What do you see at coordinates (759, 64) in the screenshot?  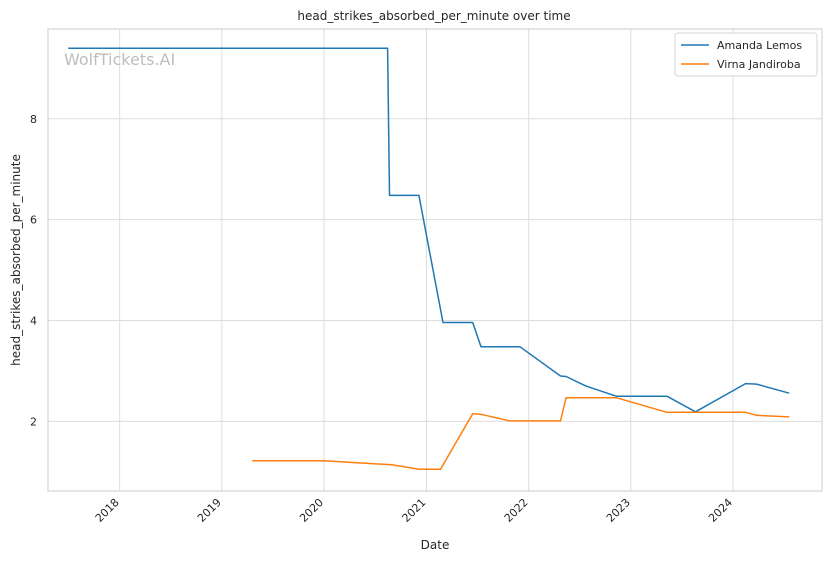 I see `legend-label-virna-jandiroba: Virna Jandiroba` at bounding box center [759, 64].